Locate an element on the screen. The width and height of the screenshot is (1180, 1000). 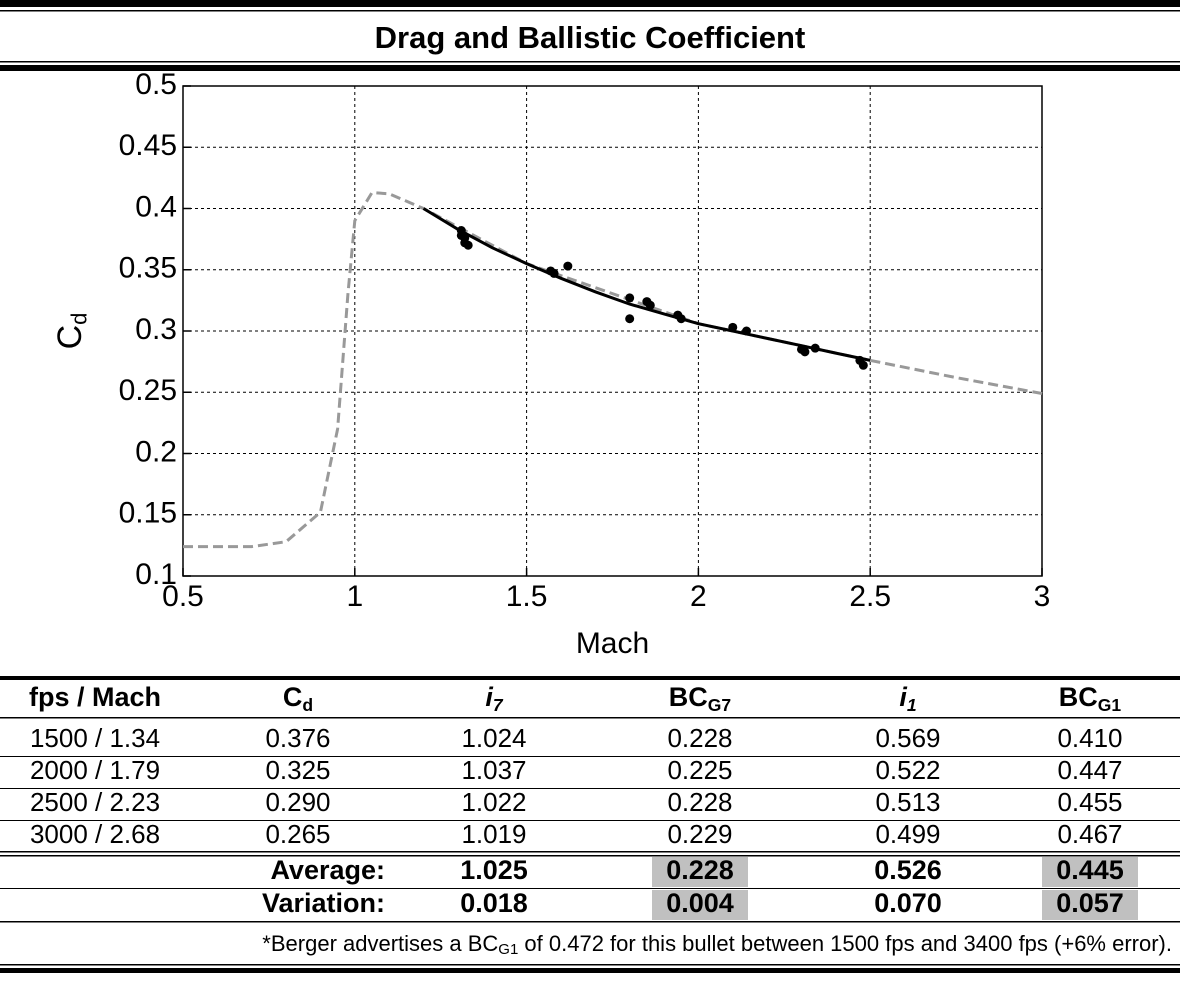
table-header: BCG1 is located at coordinates (1090, 698).